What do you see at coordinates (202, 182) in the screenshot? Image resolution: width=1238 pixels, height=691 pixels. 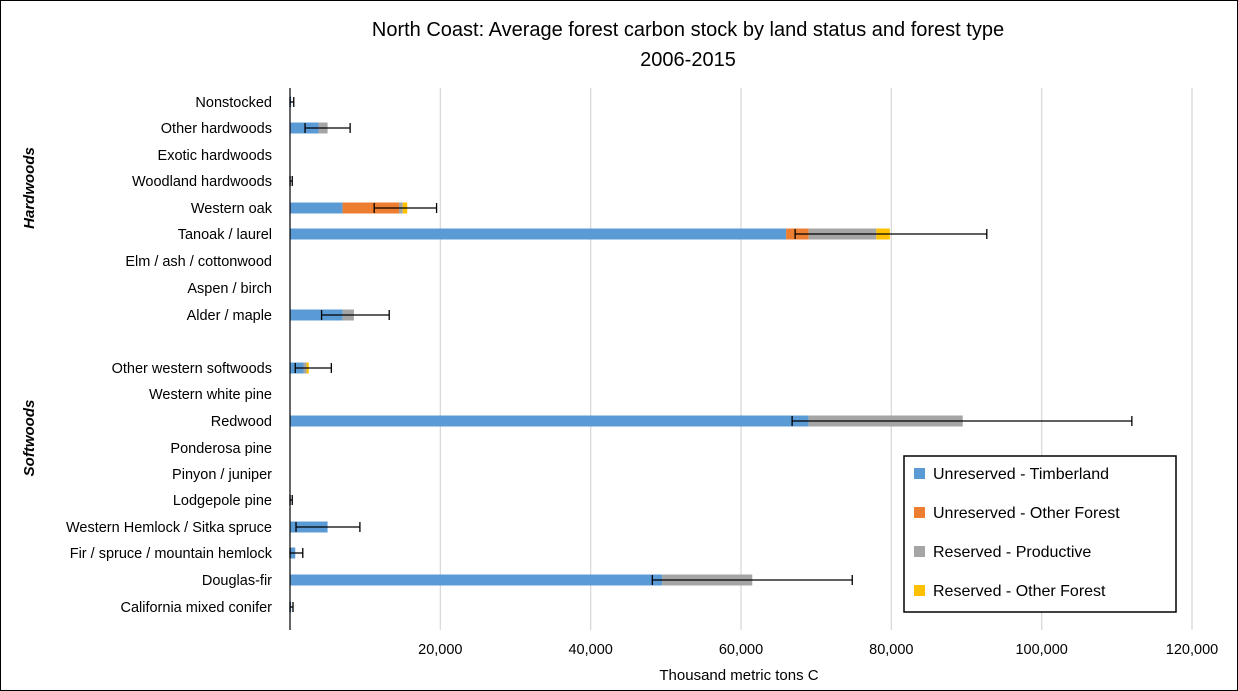 I see `category-label: Woodland hardwoods` at bounding box center [202, 182].